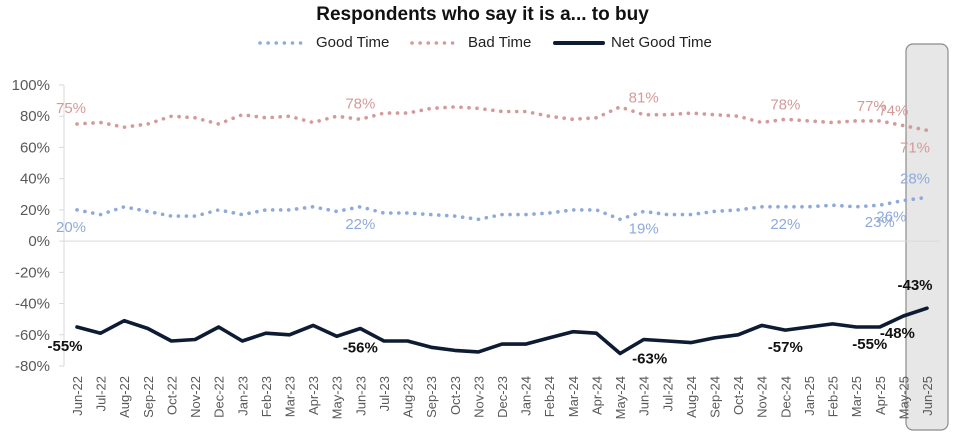  What do you see at coordinates (738, 395) in the screenshot?
I see `x-tick-label: Oct-24` at bounding box center [738, 395].